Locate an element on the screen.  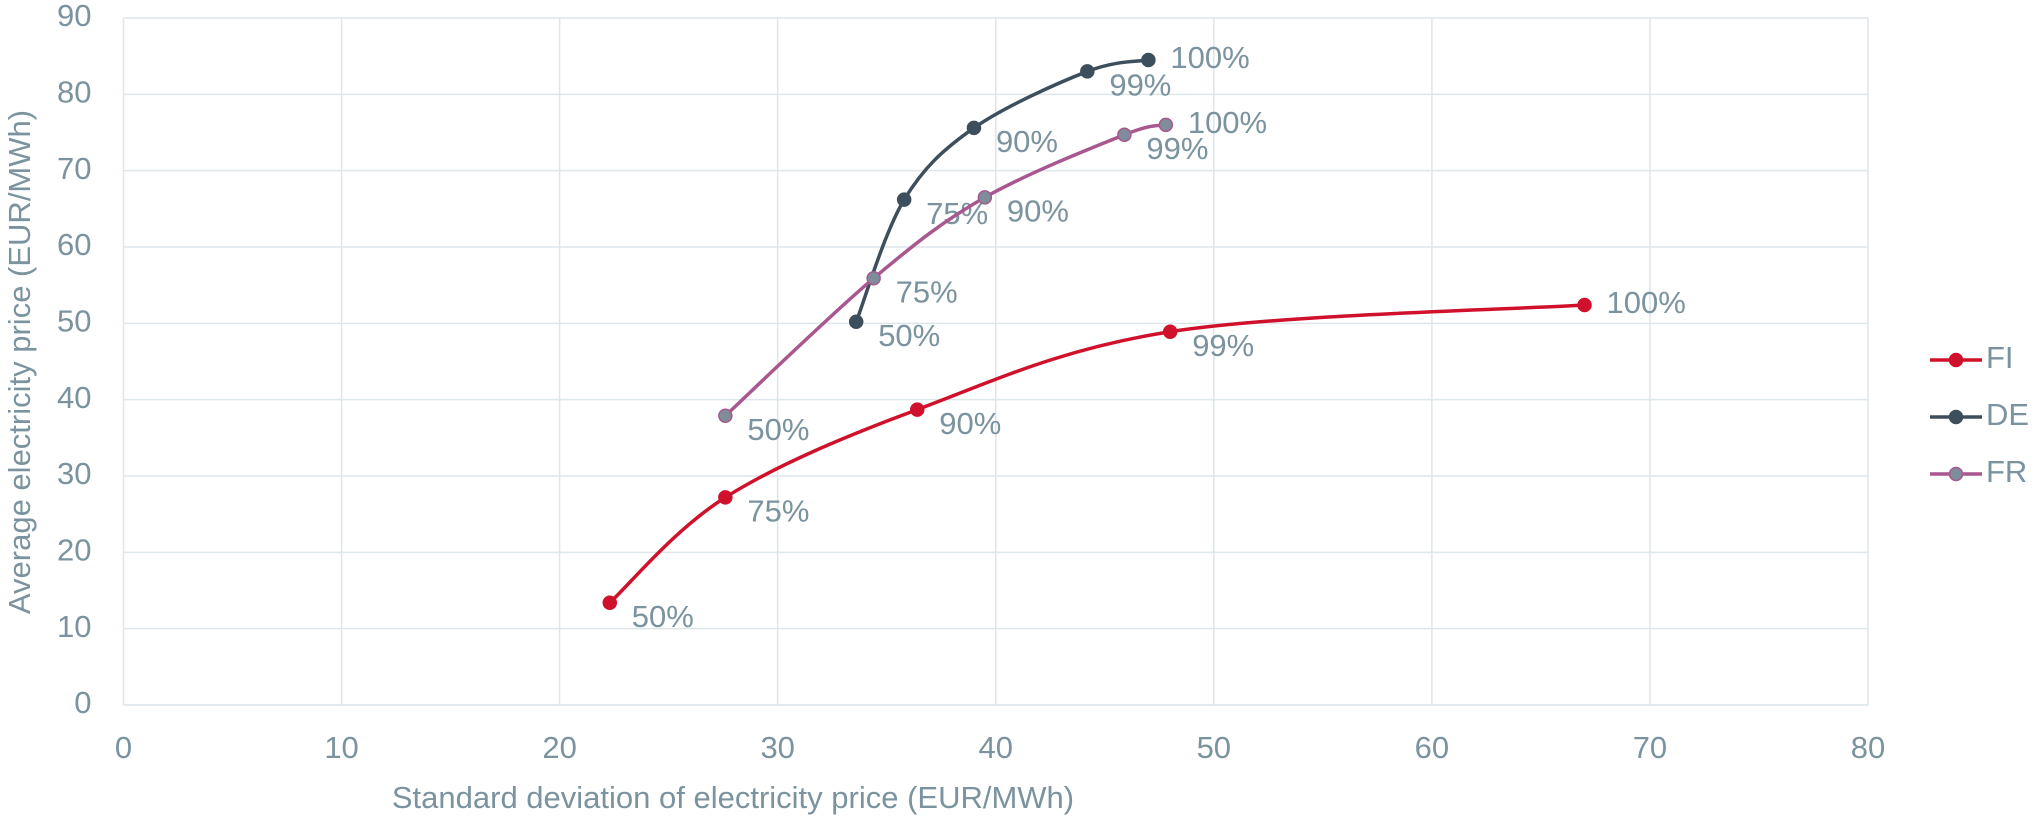
x-tick-label: 20 is located at coordinates (559, 747).